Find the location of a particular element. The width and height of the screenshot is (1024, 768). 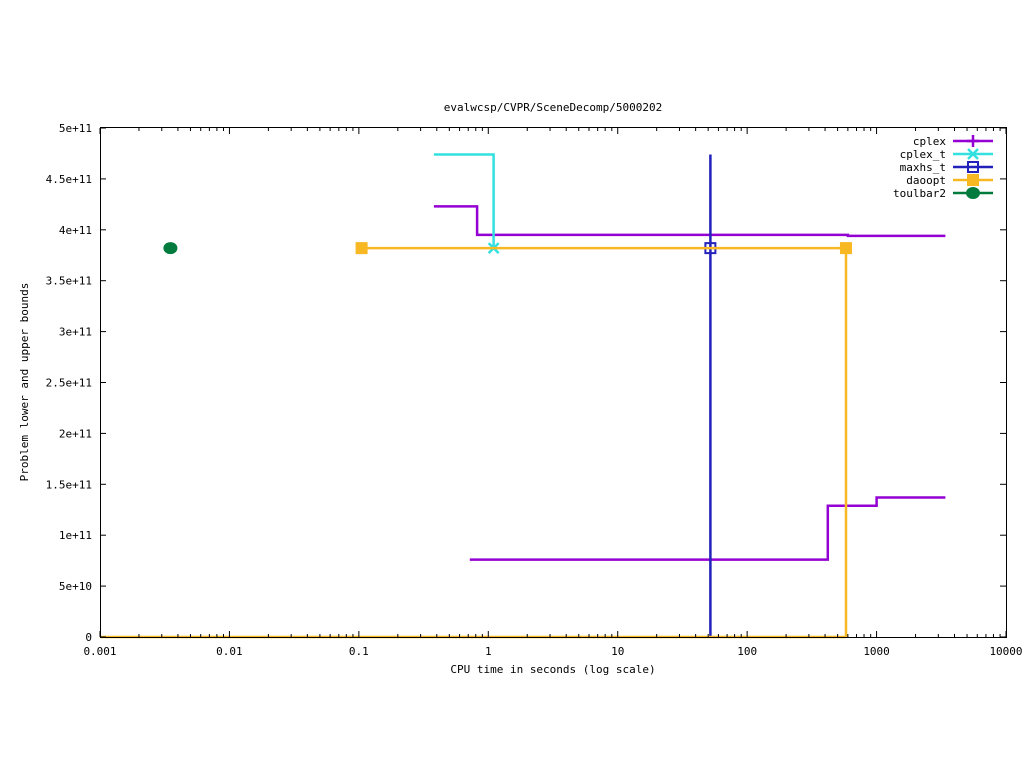

legend-item-toulbar2: toulbar2 is located at coordinates (943, 193).